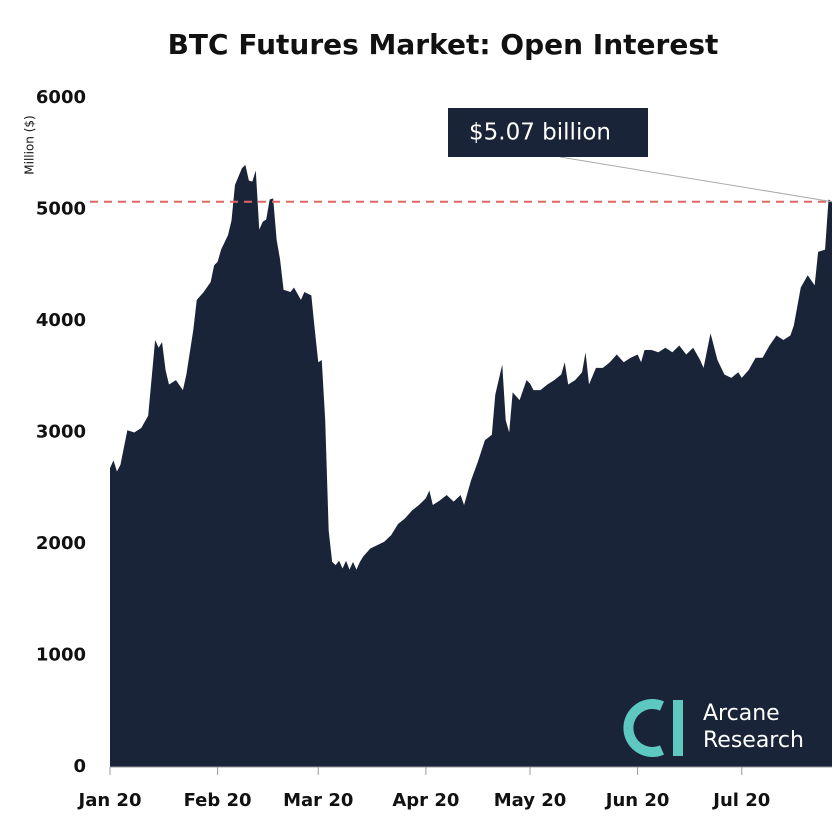 The height and width of the screenshot is (824, 834). What do you see at coordinates (218, 800) in the screenshot?
I see `x-tick-label: Feb 20` at bounding box center [218, 800].